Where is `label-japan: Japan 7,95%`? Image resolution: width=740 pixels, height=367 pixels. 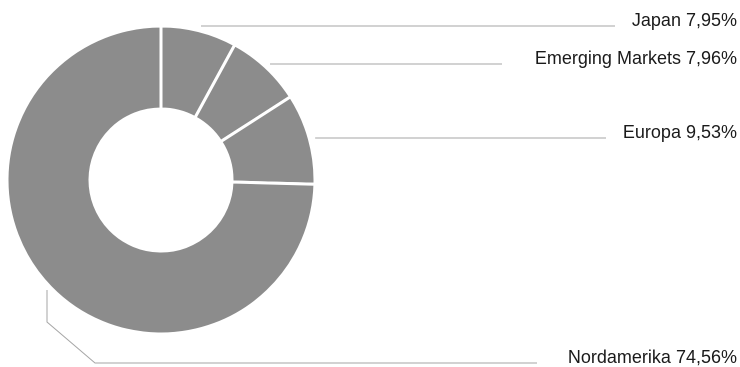
label-japan: Japan 7,95% is located at coordinates (684, 20).